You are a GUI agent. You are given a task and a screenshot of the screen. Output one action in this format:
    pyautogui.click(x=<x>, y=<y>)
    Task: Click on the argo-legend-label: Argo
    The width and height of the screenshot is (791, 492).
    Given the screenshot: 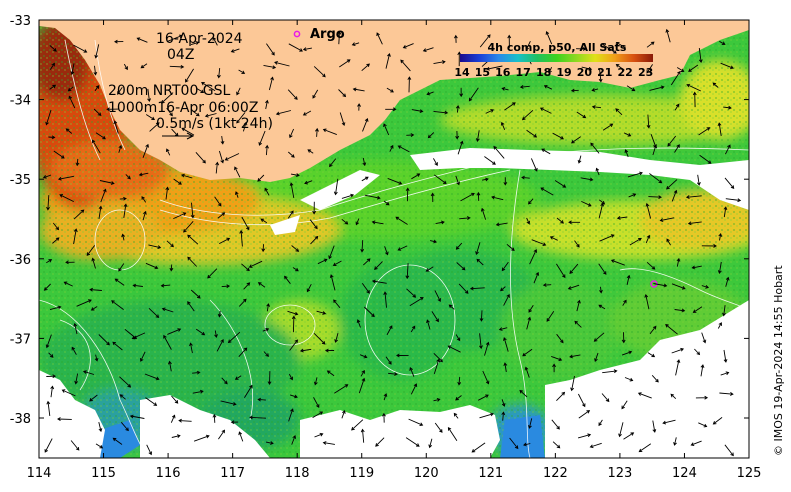 What is the action you would take?
    pyautogui.click(x=327, y=34)
    